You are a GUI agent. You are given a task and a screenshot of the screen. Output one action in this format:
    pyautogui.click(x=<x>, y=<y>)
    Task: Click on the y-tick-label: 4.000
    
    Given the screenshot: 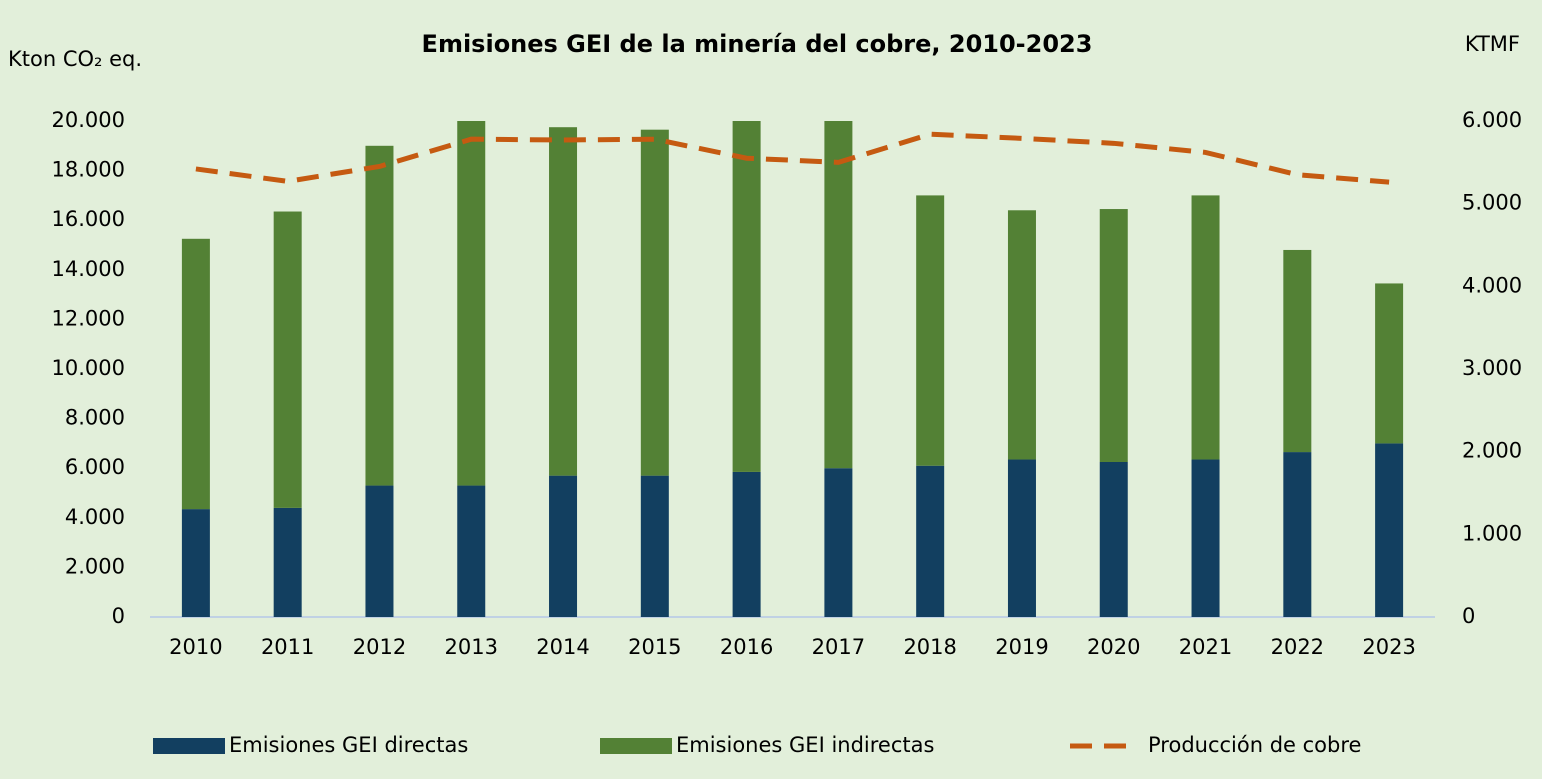 What is the action you would take?
    pyautogui.click(x=95, y=517)
    